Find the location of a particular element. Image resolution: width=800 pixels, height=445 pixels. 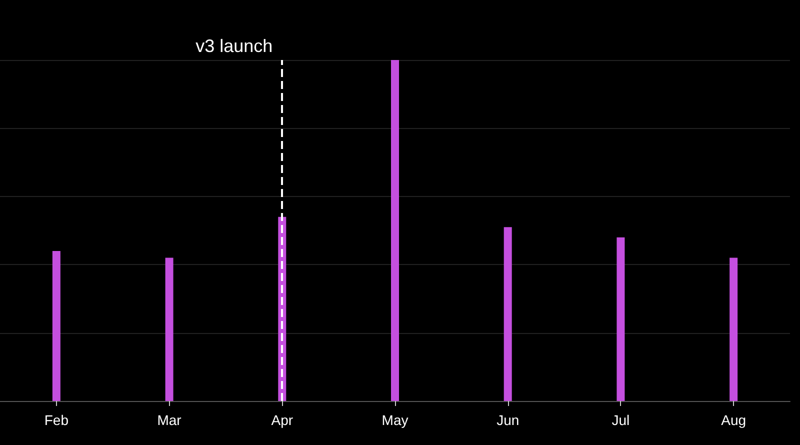

x-tick-label: Jun is located at coordinates (508, 420).